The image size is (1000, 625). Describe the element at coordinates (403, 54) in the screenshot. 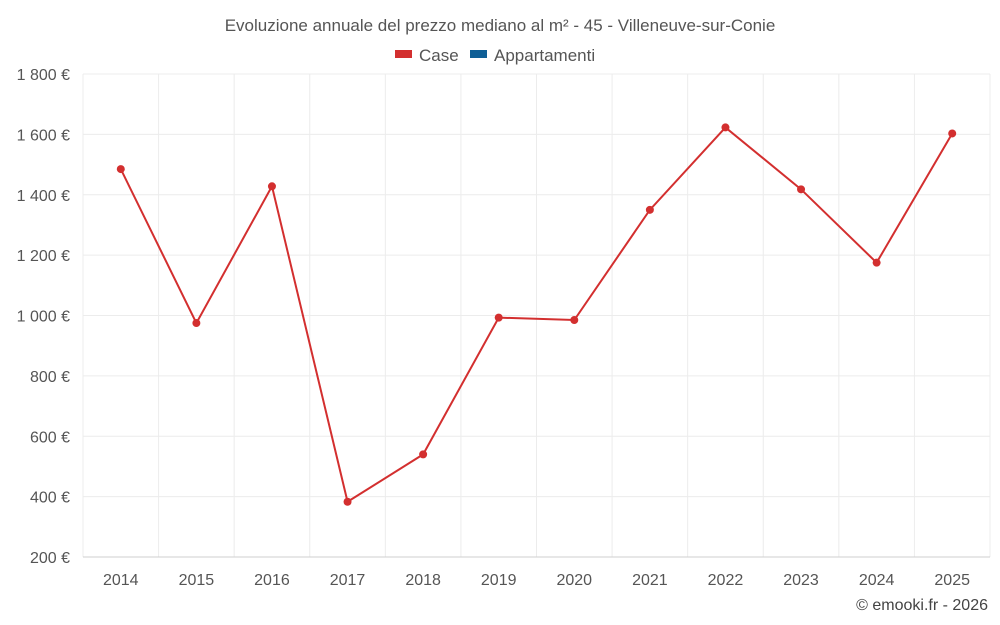

I see `legend-swatch-case` at that location.